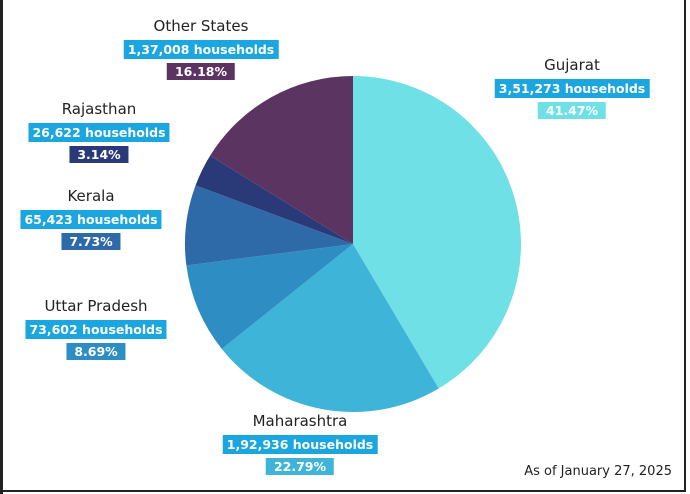 This screenshot has width=690, height=494. I want to click on state-name: Other States, so click(201, 26).